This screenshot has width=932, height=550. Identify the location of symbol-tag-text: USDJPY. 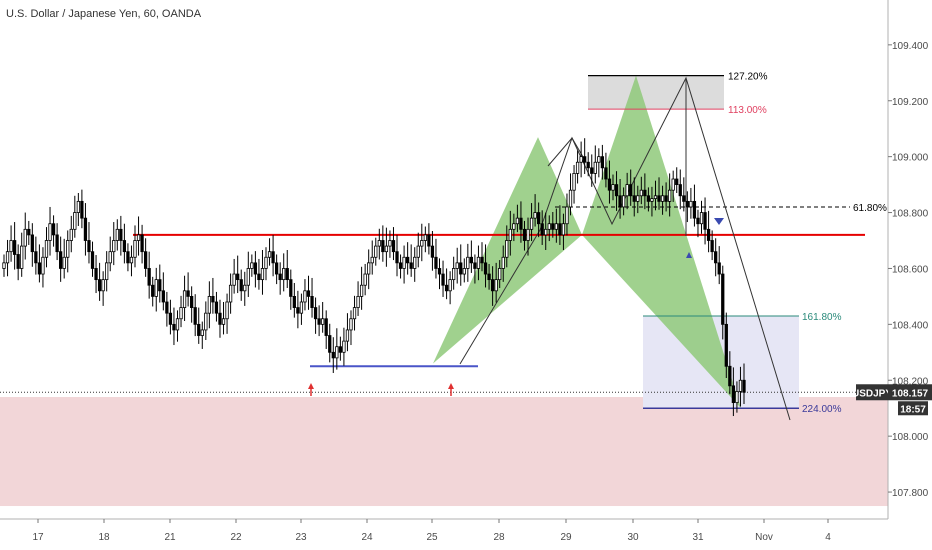
(872, 393).